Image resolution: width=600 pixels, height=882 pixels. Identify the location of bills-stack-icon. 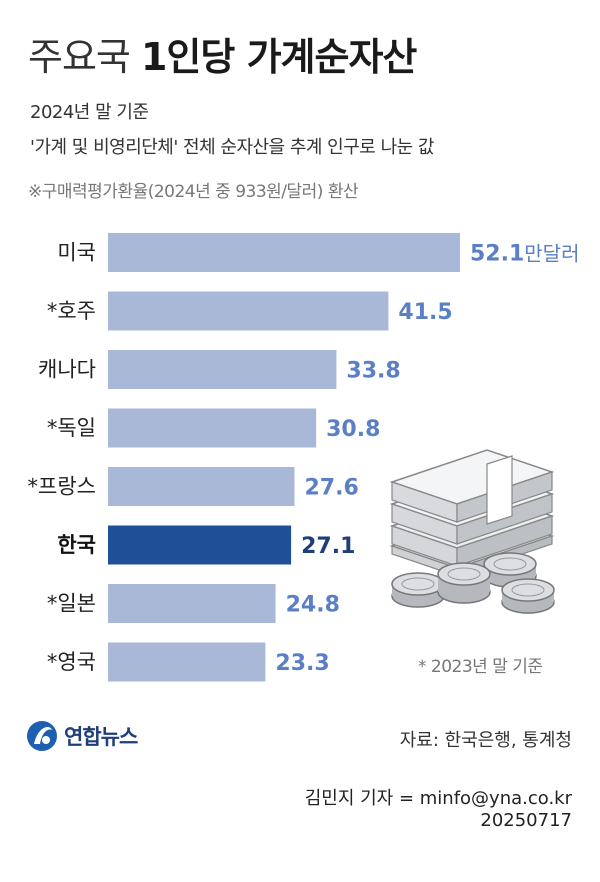
(472, 513).